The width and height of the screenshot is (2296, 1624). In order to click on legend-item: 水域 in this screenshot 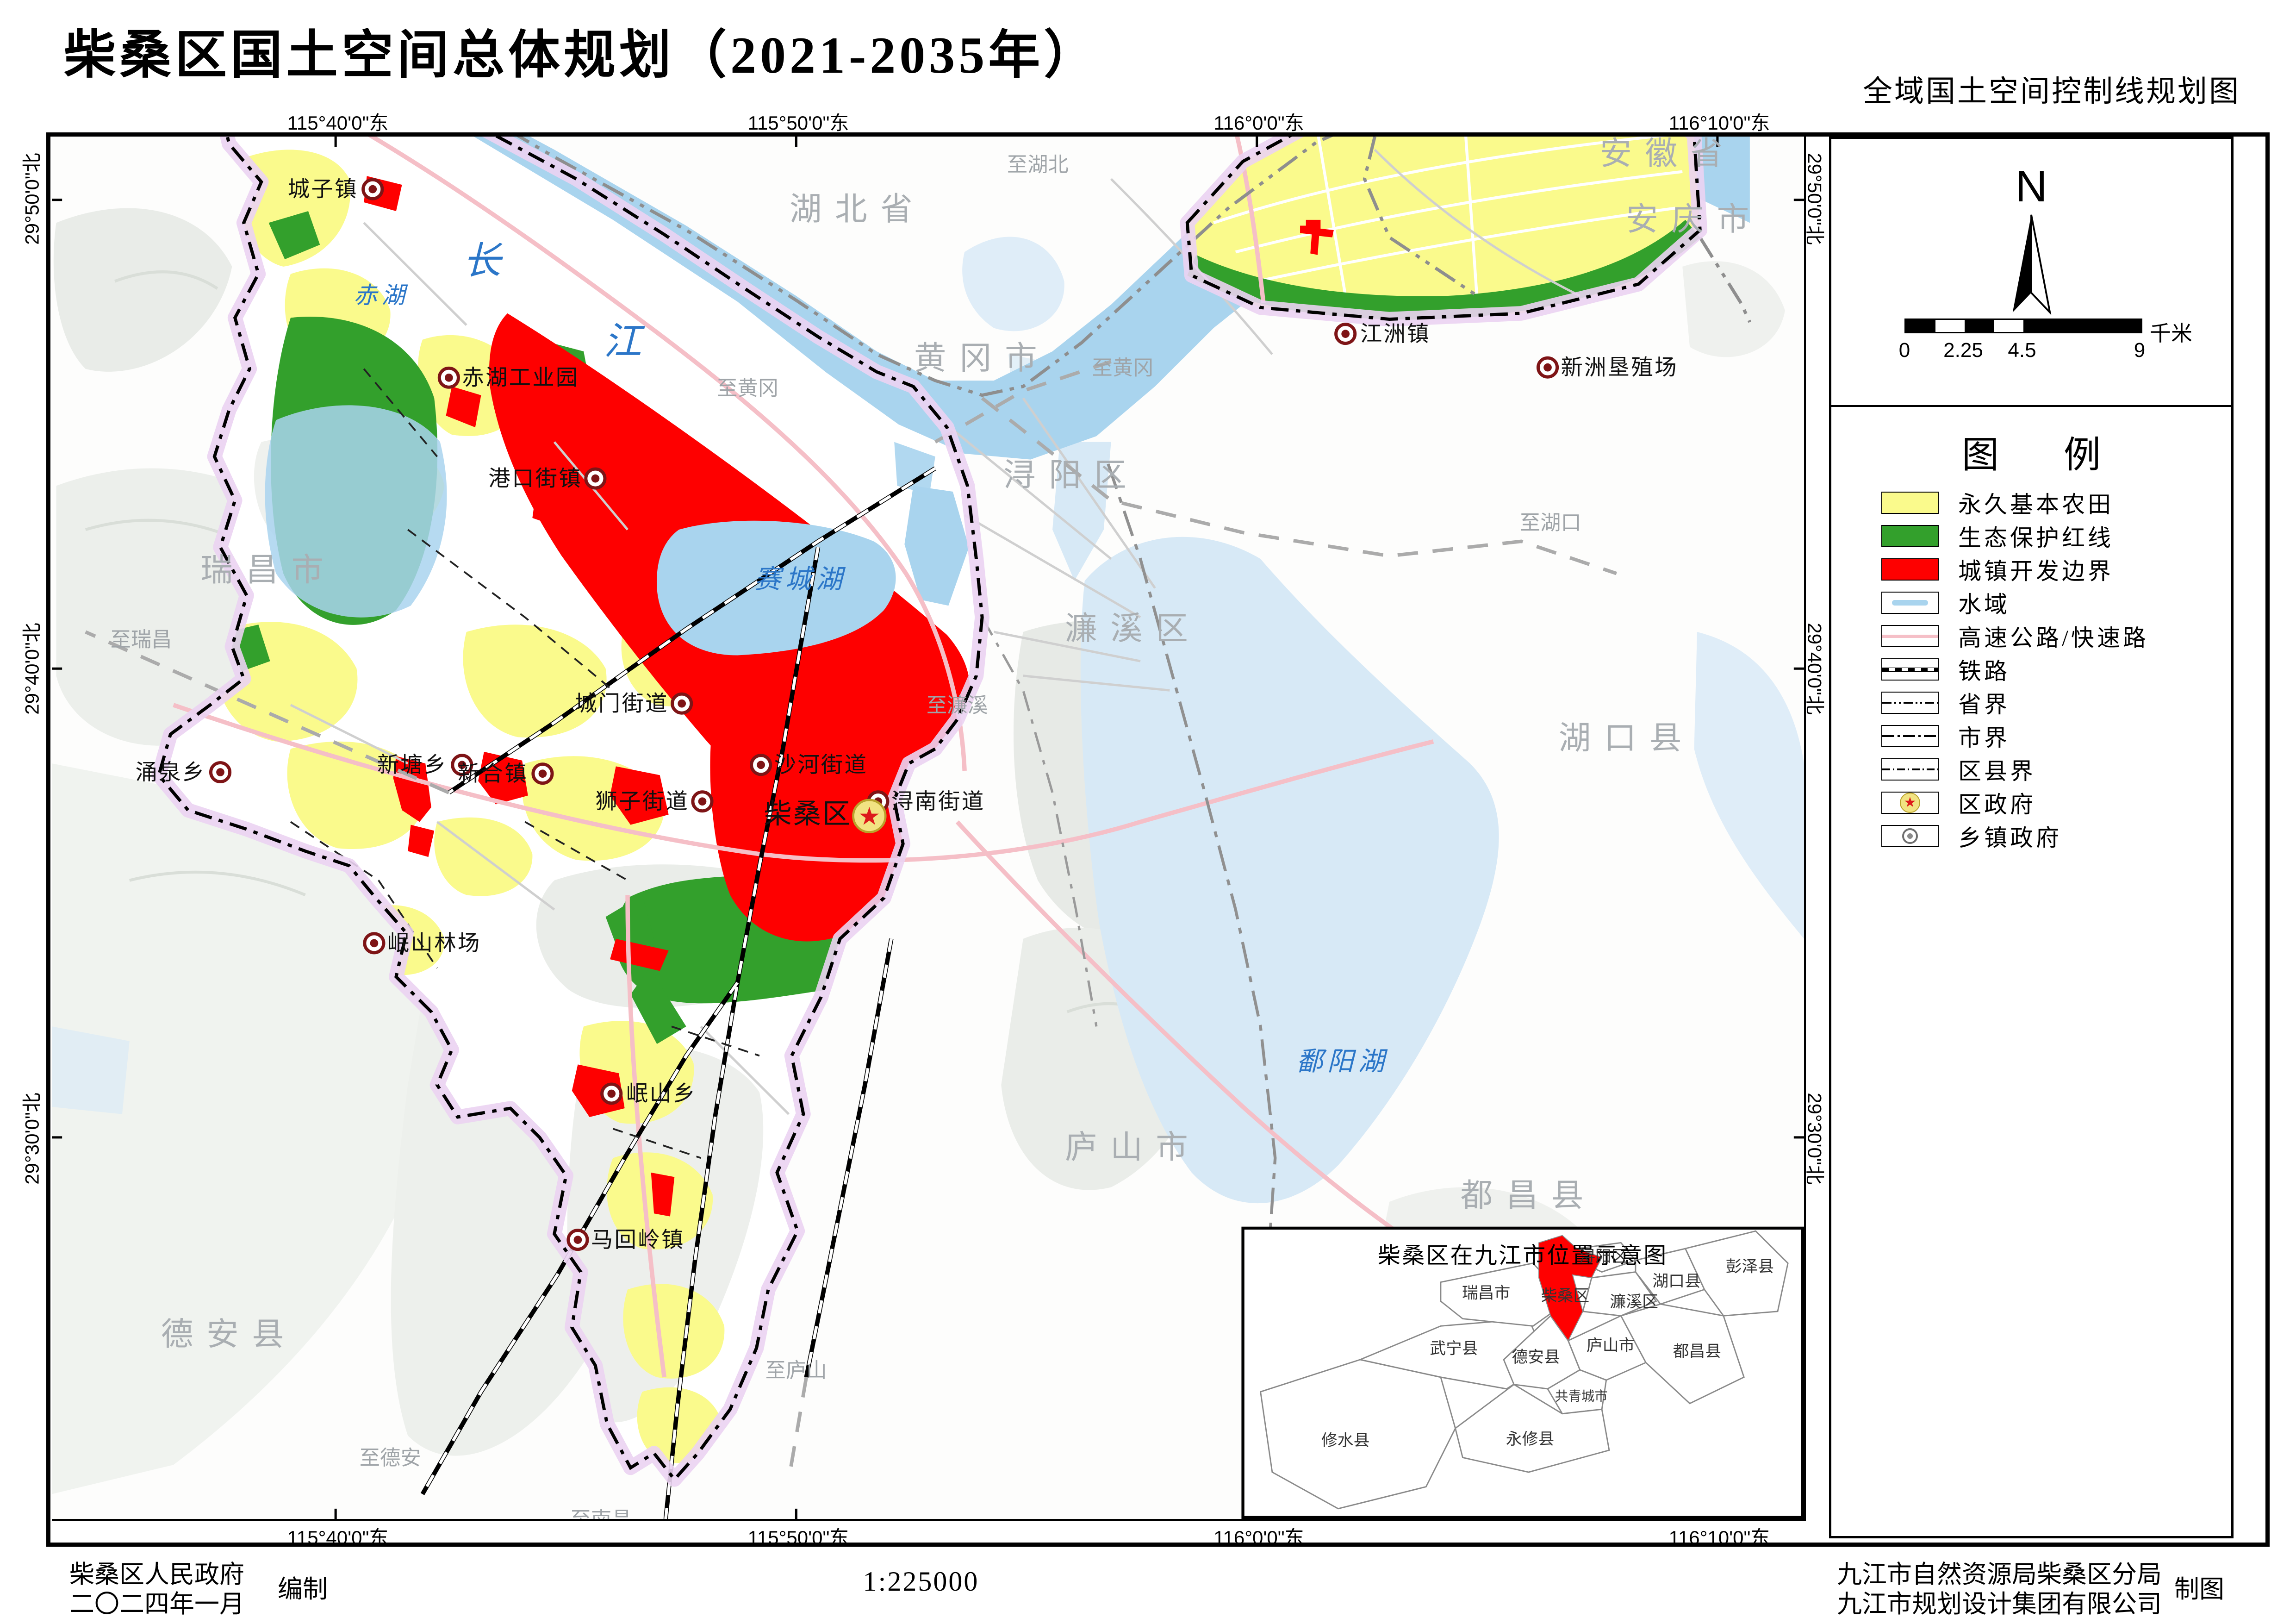, I will do `click(1945, 604)`.